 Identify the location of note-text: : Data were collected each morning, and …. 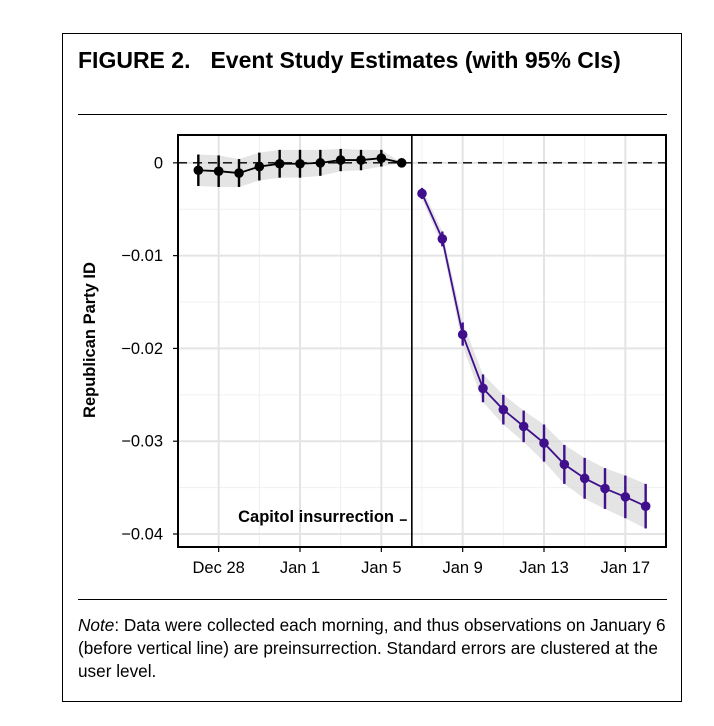
(372, 648).